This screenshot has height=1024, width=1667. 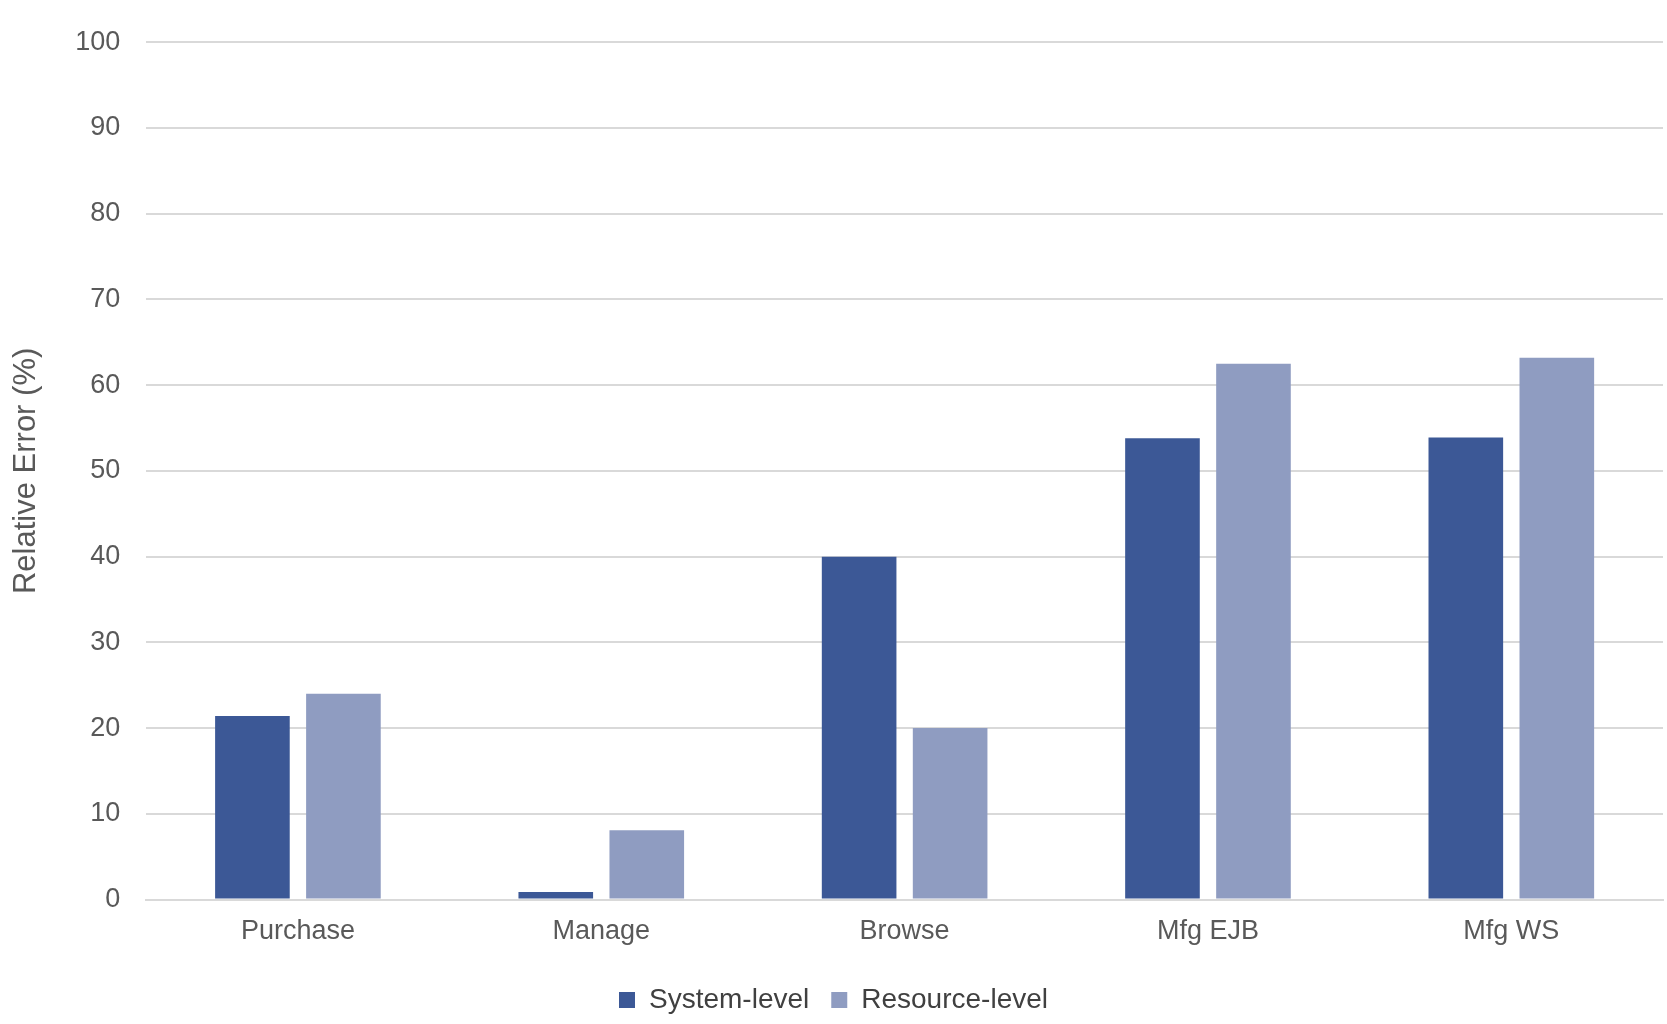 I want to click on y-tick-label: 90, so click(x=105, y=126).